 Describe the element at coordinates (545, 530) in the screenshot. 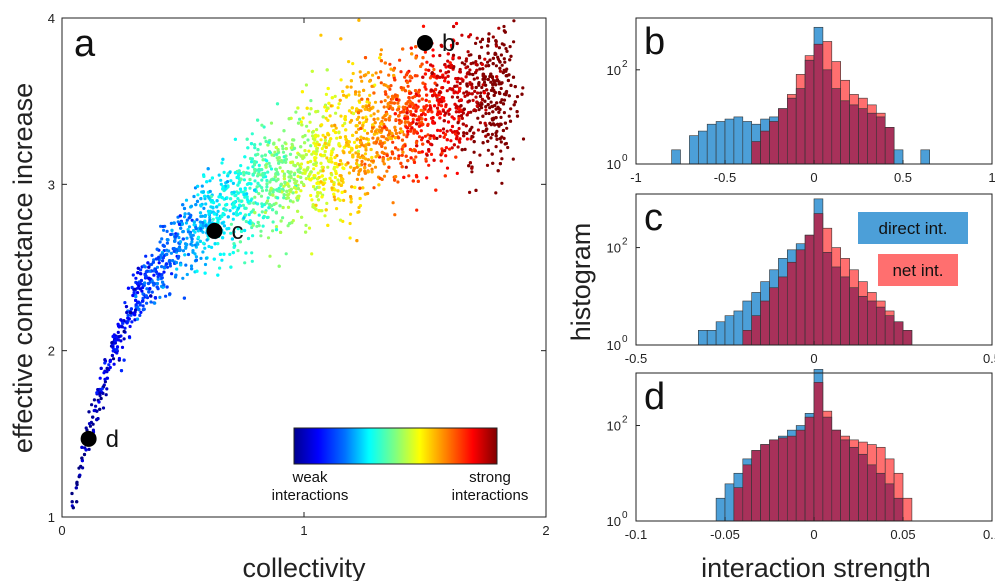

I see `x-tick-label: 2` at that location.